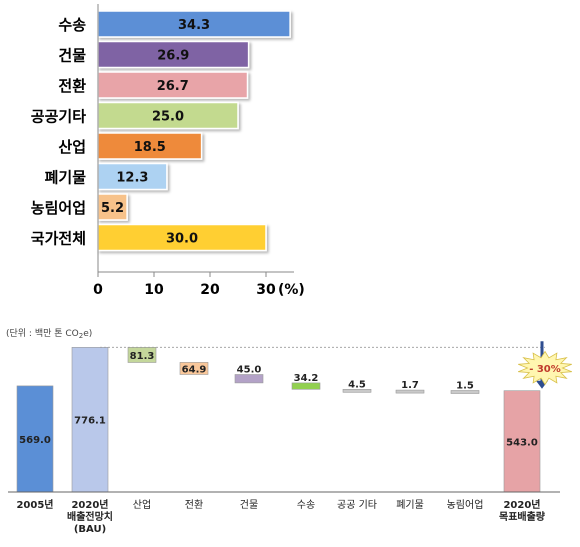 The image size is (580, 547). Describe the element at coordinates (72, 147) in the screenshot. I see `category-label: 산업` at that location.